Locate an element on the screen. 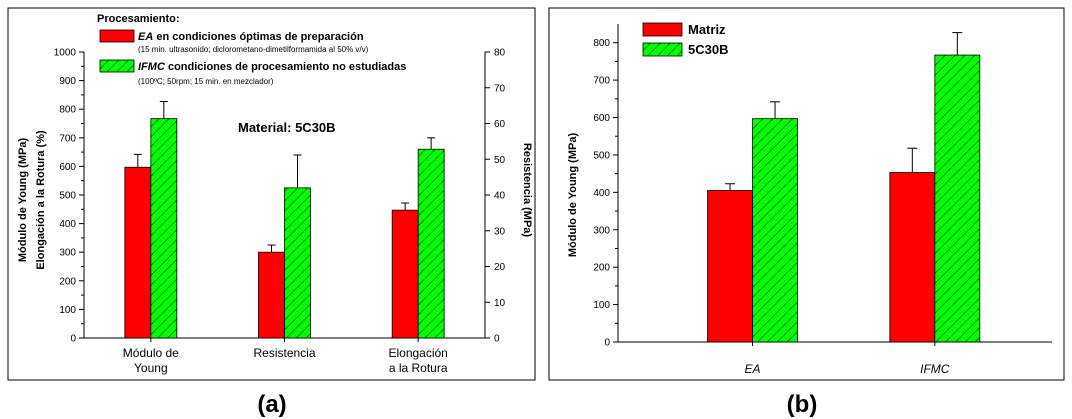  y-left-tick-label: 700 is located at coordinates (67, 138).